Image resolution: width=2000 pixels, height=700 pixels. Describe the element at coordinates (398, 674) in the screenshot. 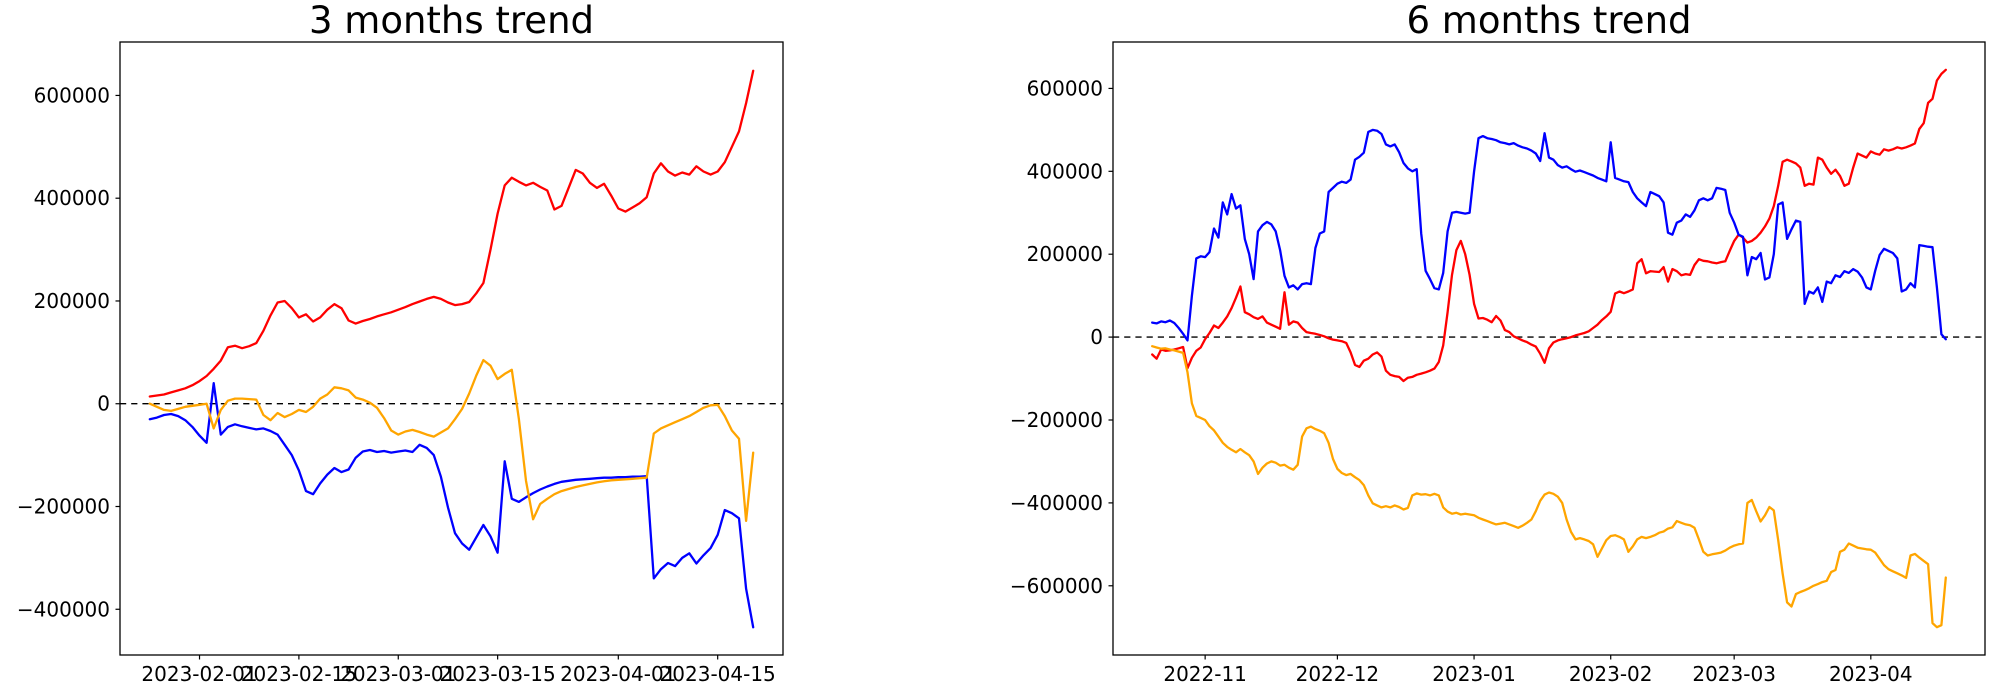

I see `x-tick-label: 2023-03-01` at that location.